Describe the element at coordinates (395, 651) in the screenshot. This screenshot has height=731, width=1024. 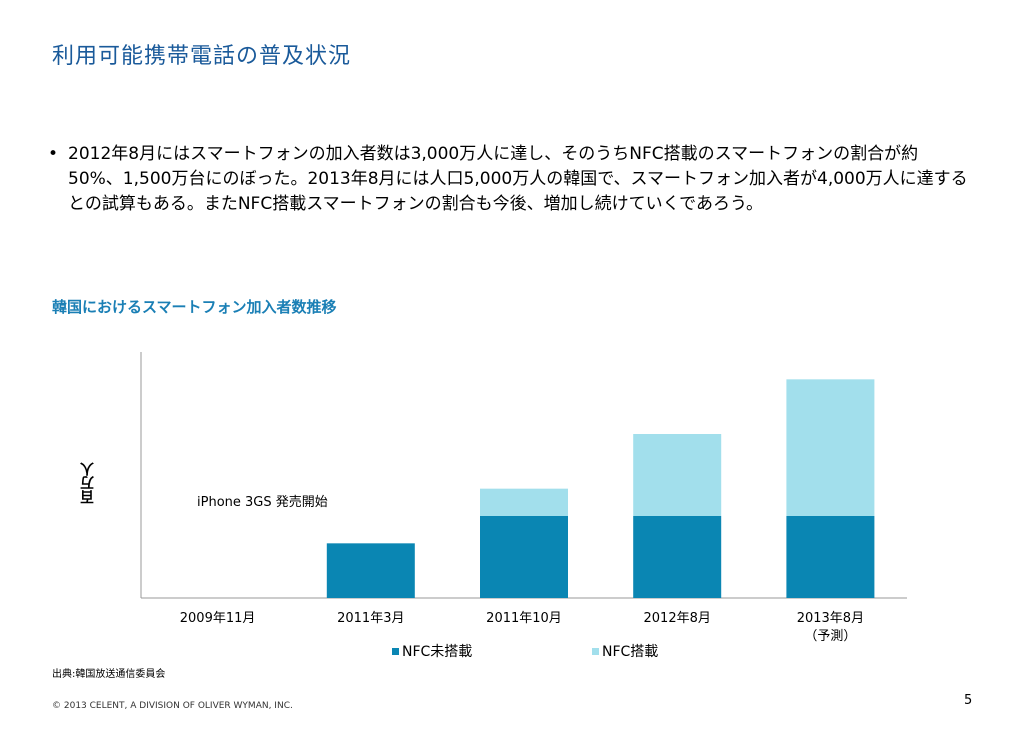
I see `legend-swatch-nfc-none` at that location.